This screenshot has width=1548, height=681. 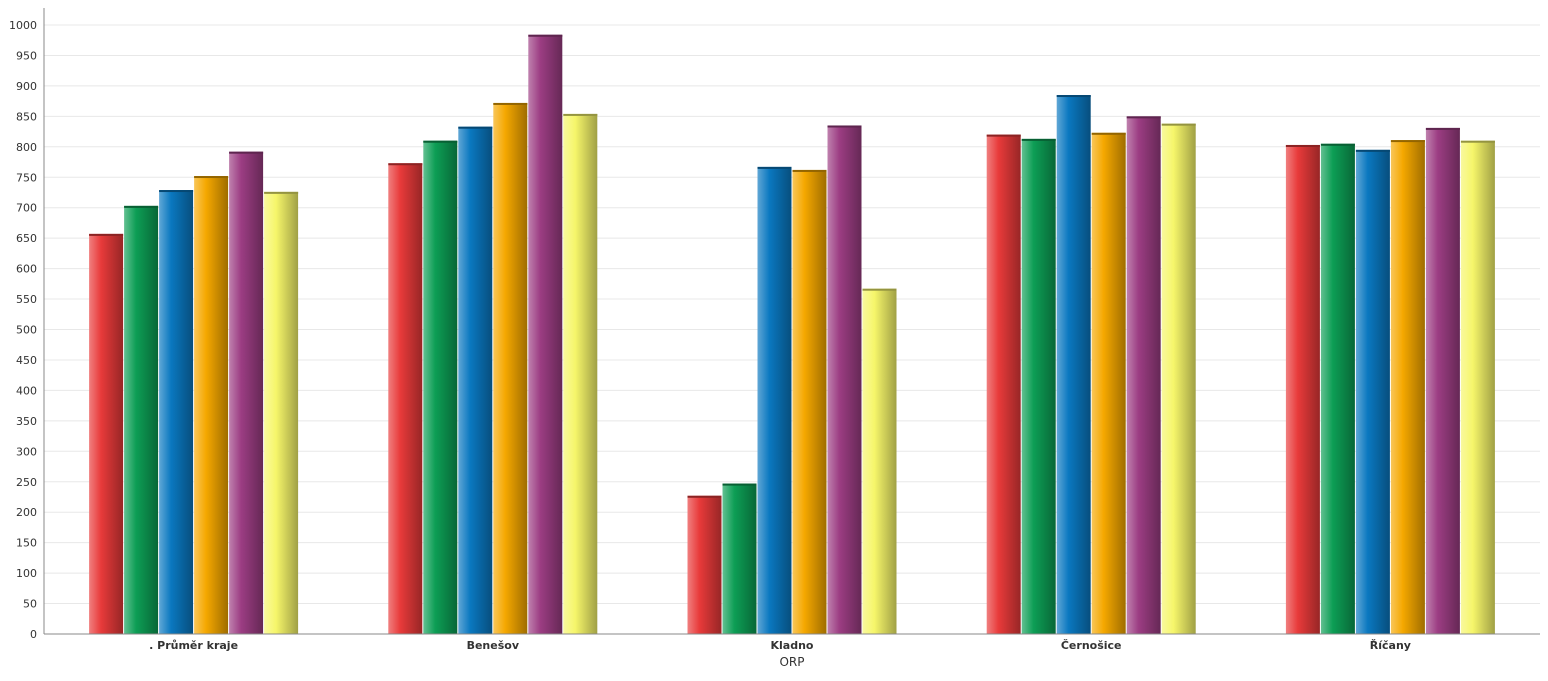 I want to click on y-tick-label: 0, so click(x=33, y=634).